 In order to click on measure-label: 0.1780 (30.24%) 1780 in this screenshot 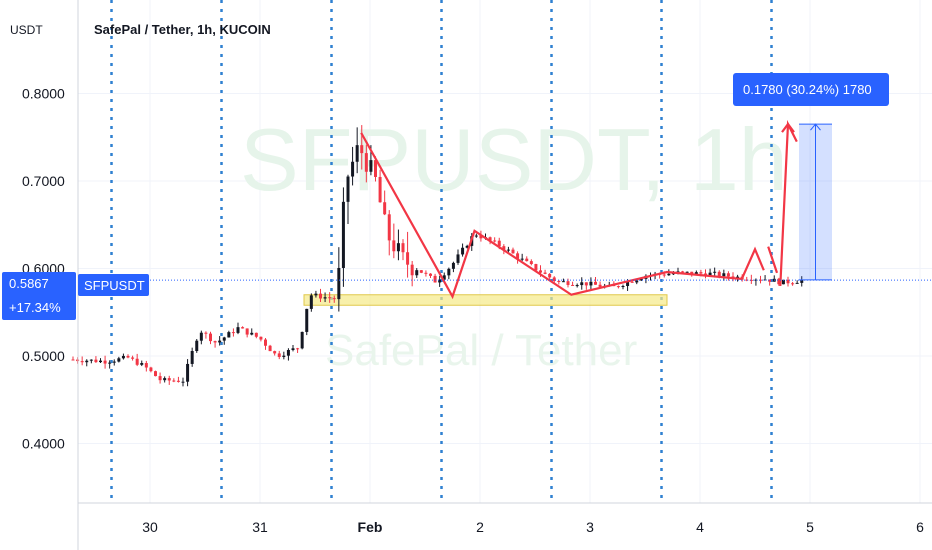, I will do `click(811, 89)`.